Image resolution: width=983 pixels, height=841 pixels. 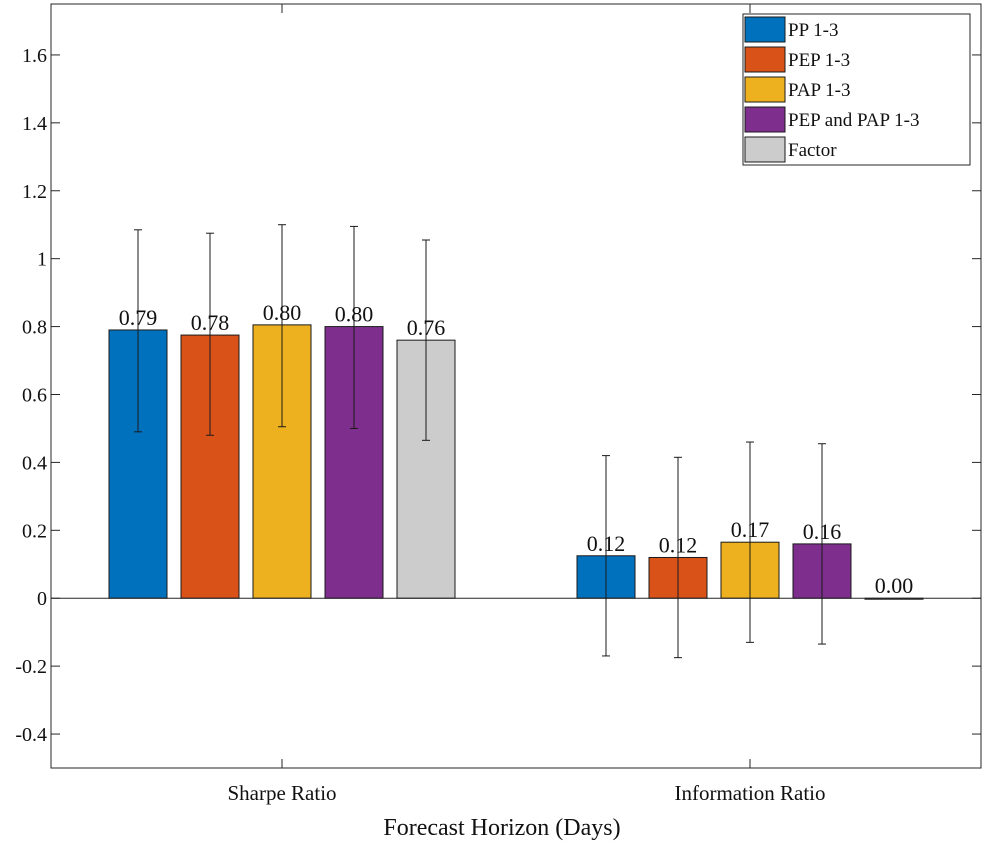 I want to click on y-tick-labels: -0.4 -0.2 0 0.2 0.4 0.6 0.8 1 1.2 1.4 1.6, so click(x=31, y=395).